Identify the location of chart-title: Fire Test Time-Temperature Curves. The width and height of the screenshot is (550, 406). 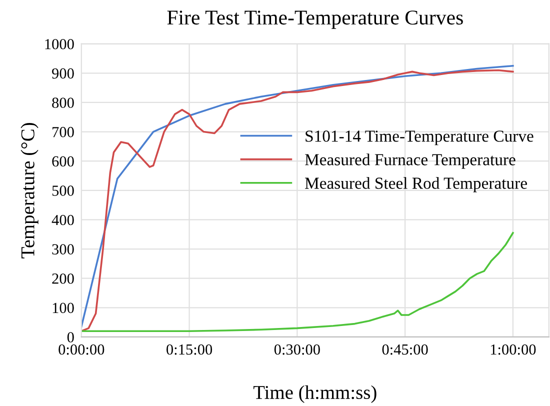
(315, 19).